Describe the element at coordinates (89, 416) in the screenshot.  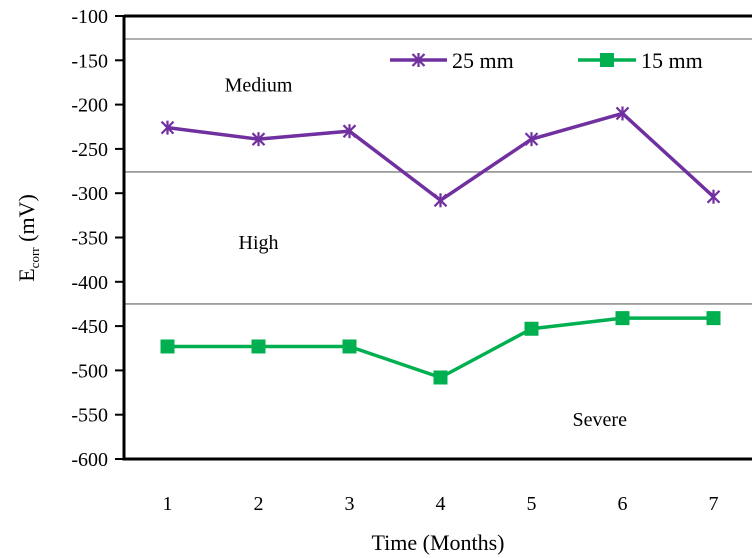
I see `y-tick-label: -550` at that location.